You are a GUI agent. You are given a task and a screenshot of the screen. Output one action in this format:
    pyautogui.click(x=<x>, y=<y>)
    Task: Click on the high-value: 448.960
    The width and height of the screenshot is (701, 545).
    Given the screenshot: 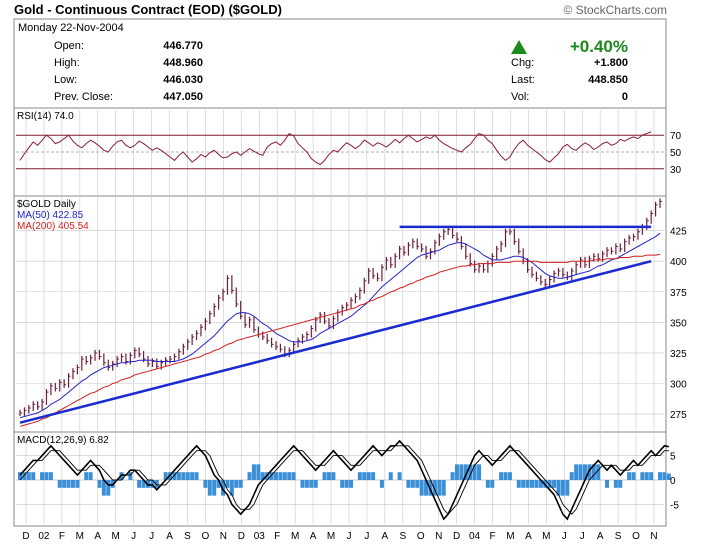 What is the action you would take?
    pyautogui.click(x=183, y=63)
    